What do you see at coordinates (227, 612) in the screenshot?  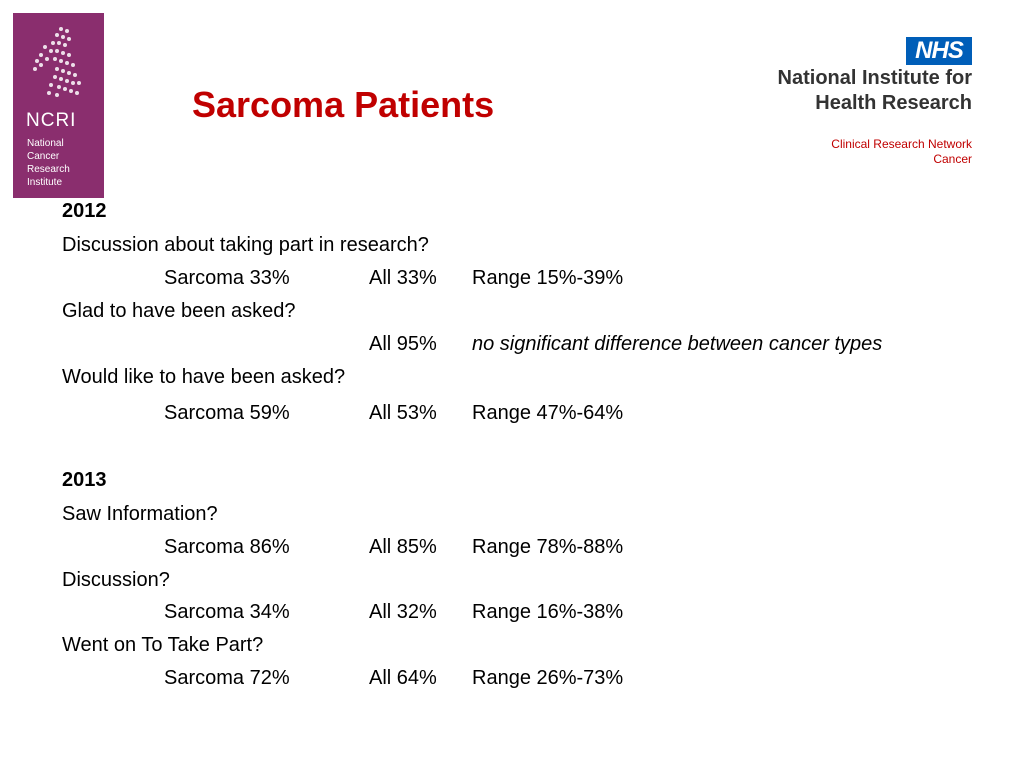 I see `sarcoma-value: Sarcoma 34%` at bounding box center [227, 612].